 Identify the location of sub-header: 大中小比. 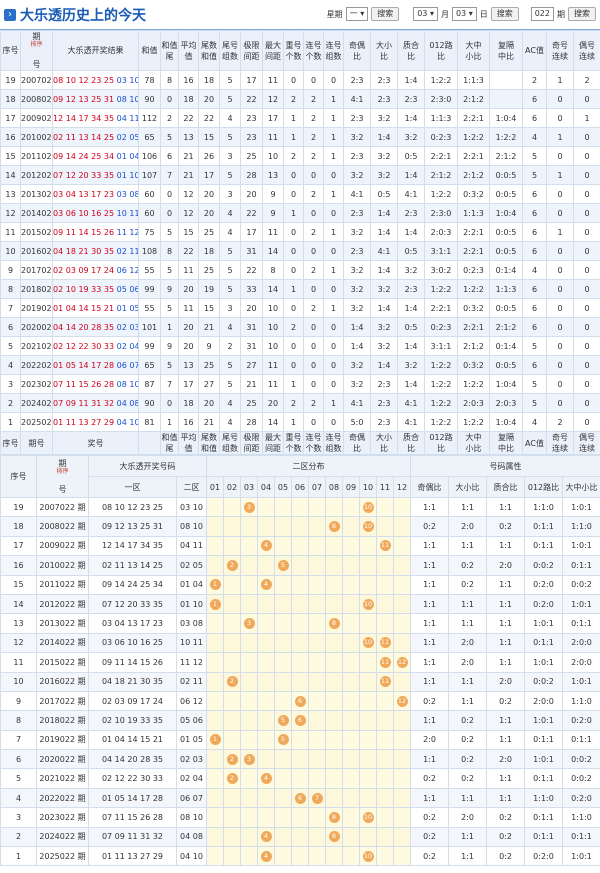
(580, 487).